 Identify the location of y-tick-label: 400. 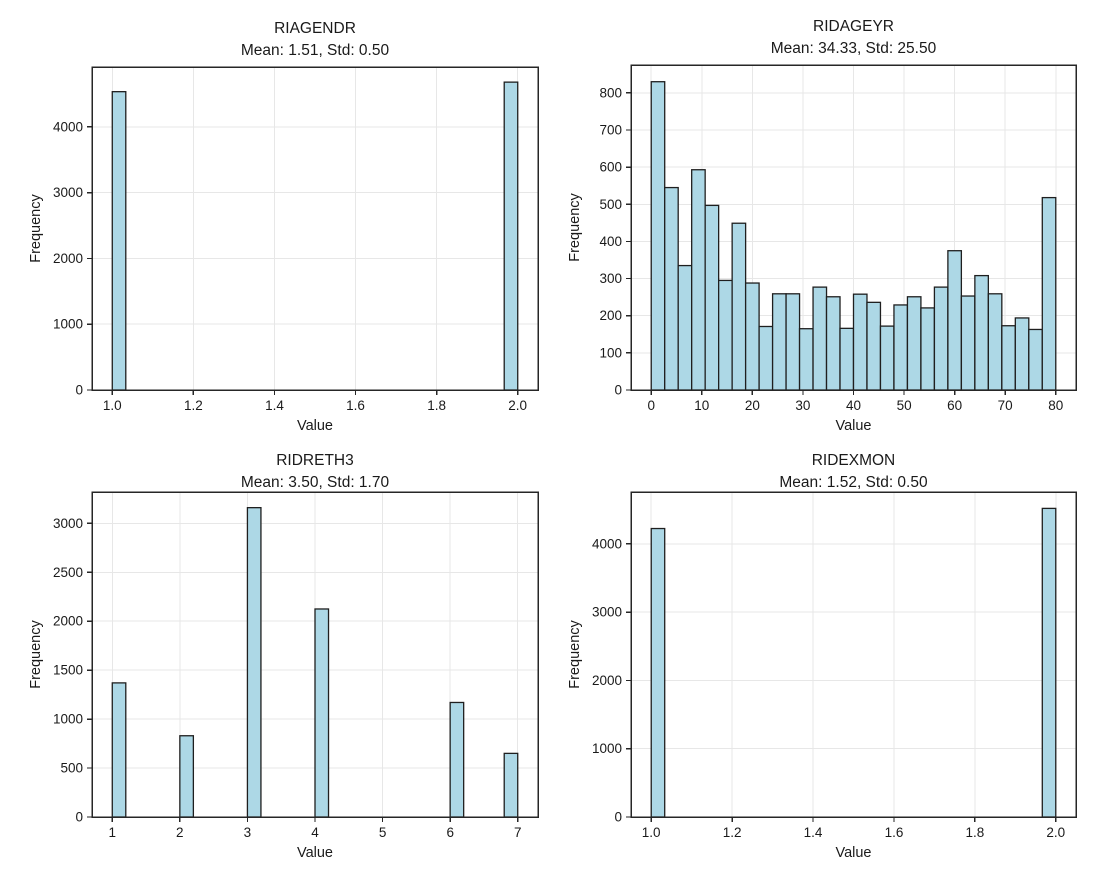
(610, 241).